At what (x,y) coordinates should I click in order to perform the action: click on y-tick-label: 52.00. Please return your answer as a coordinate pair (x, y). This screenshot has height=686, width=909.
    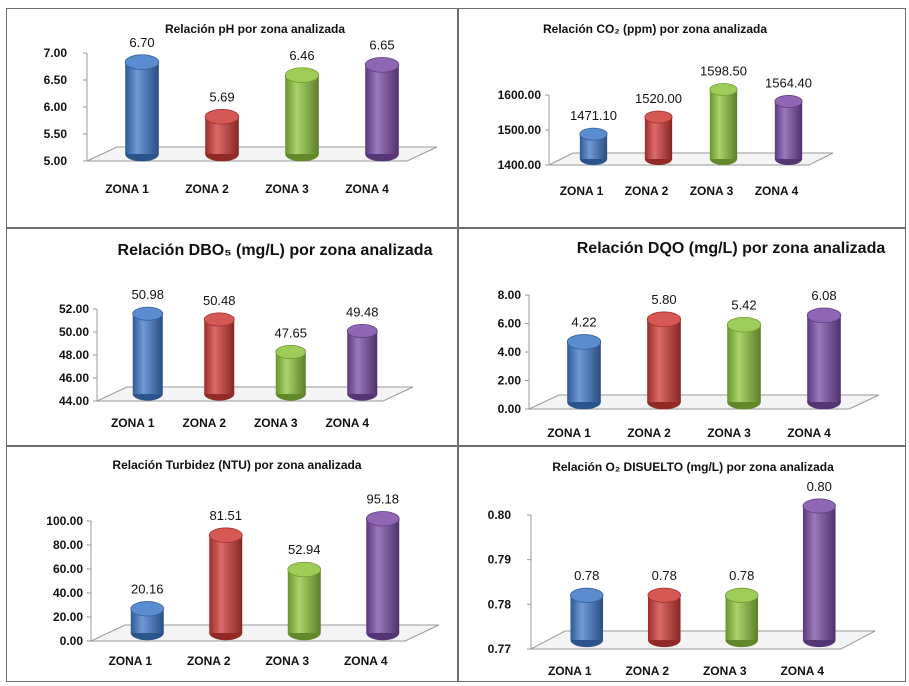
    Looking at the image, I should click on (74, 309).